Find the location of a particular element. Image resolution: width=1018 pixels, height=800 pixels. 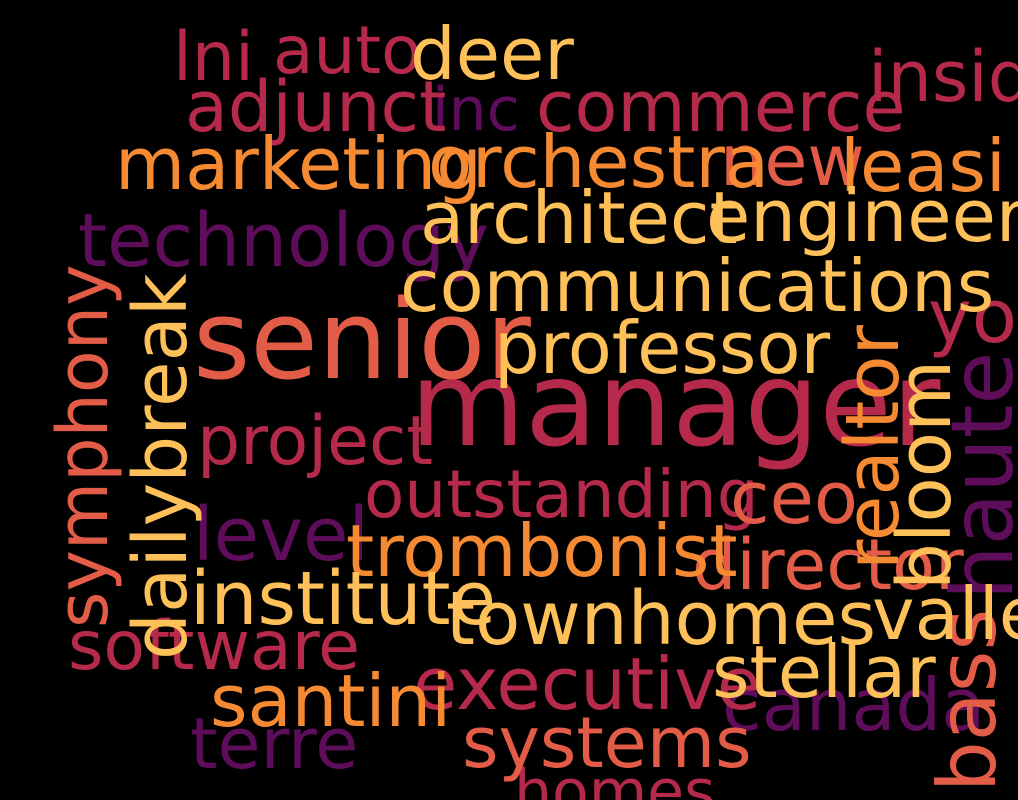

word-adjunct: adjunct is located at coordinates (316, 107).